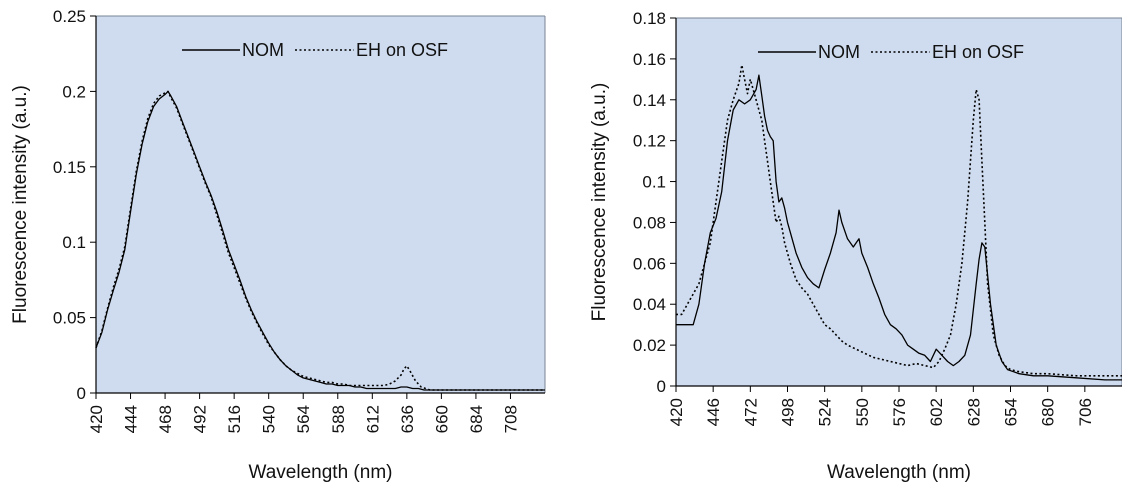  I want to click on x-tick-label: 550, so click(862, 412).